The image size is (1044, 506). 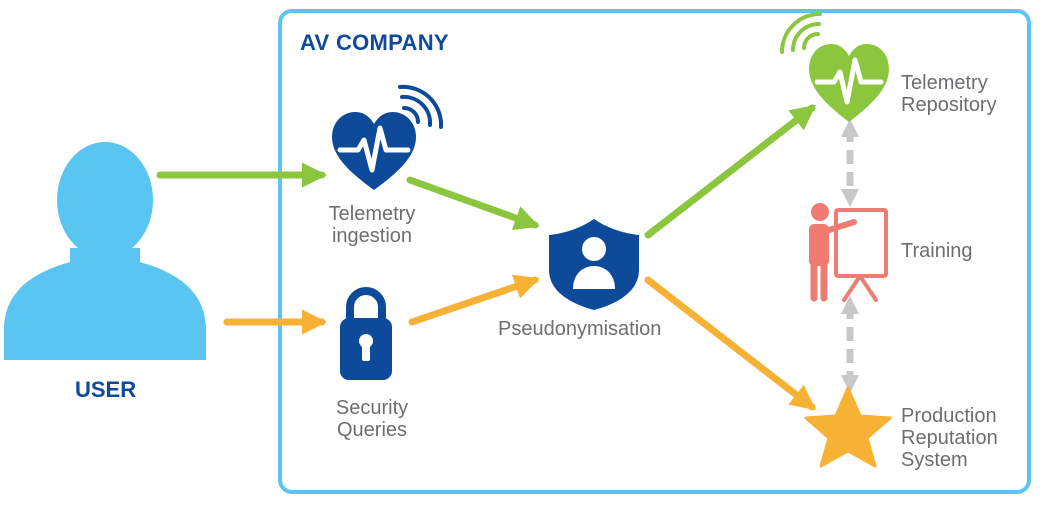 I want to click on heart-pulse-green-icon, so click(x=849, y=83).